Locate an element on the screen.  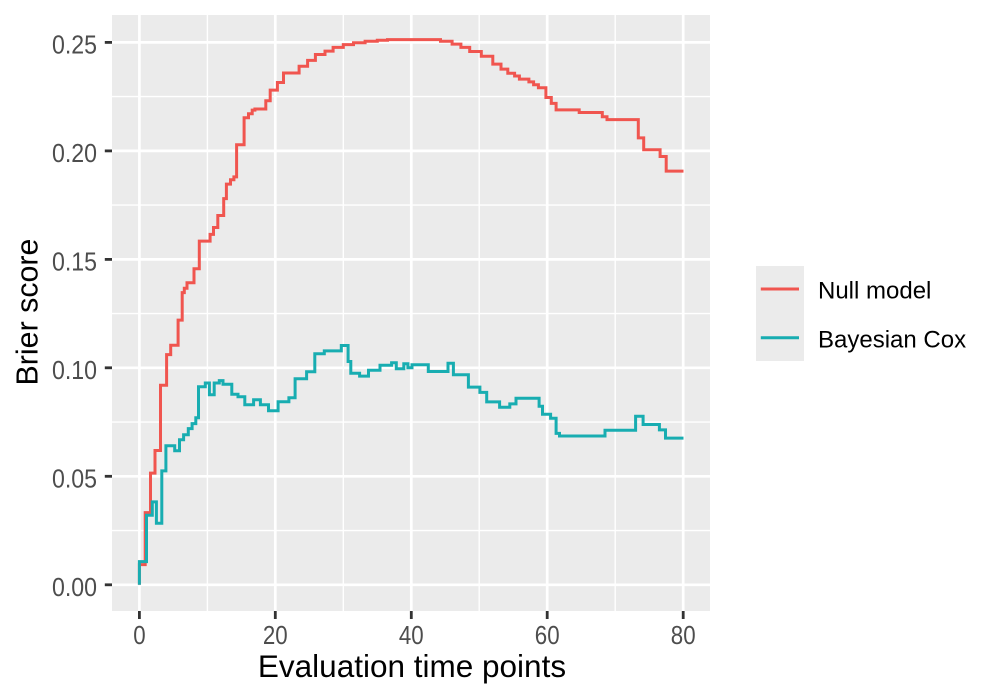
svg-text: 60 is located at coordinates (547, 635).